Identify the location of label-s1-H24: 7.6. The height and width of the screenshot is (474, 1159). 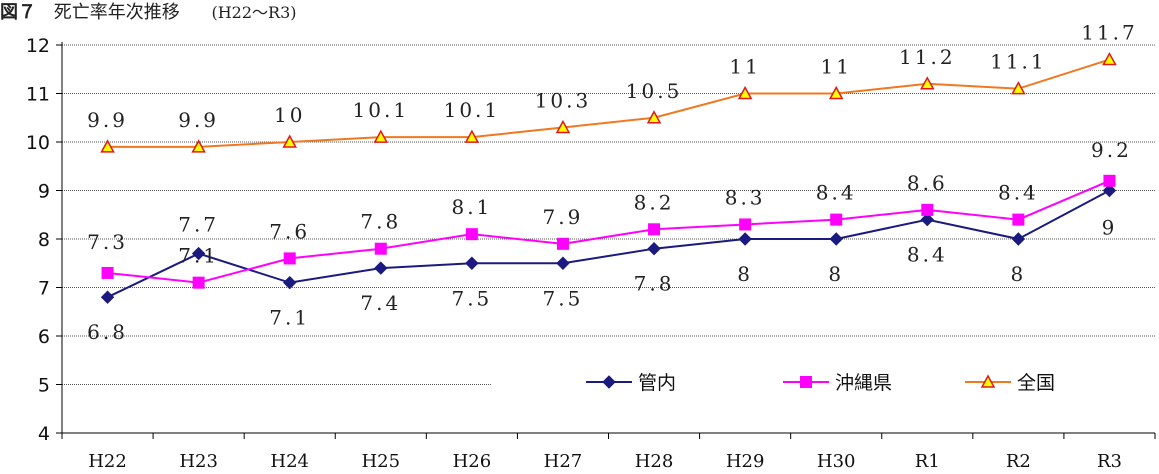
(289, 231).